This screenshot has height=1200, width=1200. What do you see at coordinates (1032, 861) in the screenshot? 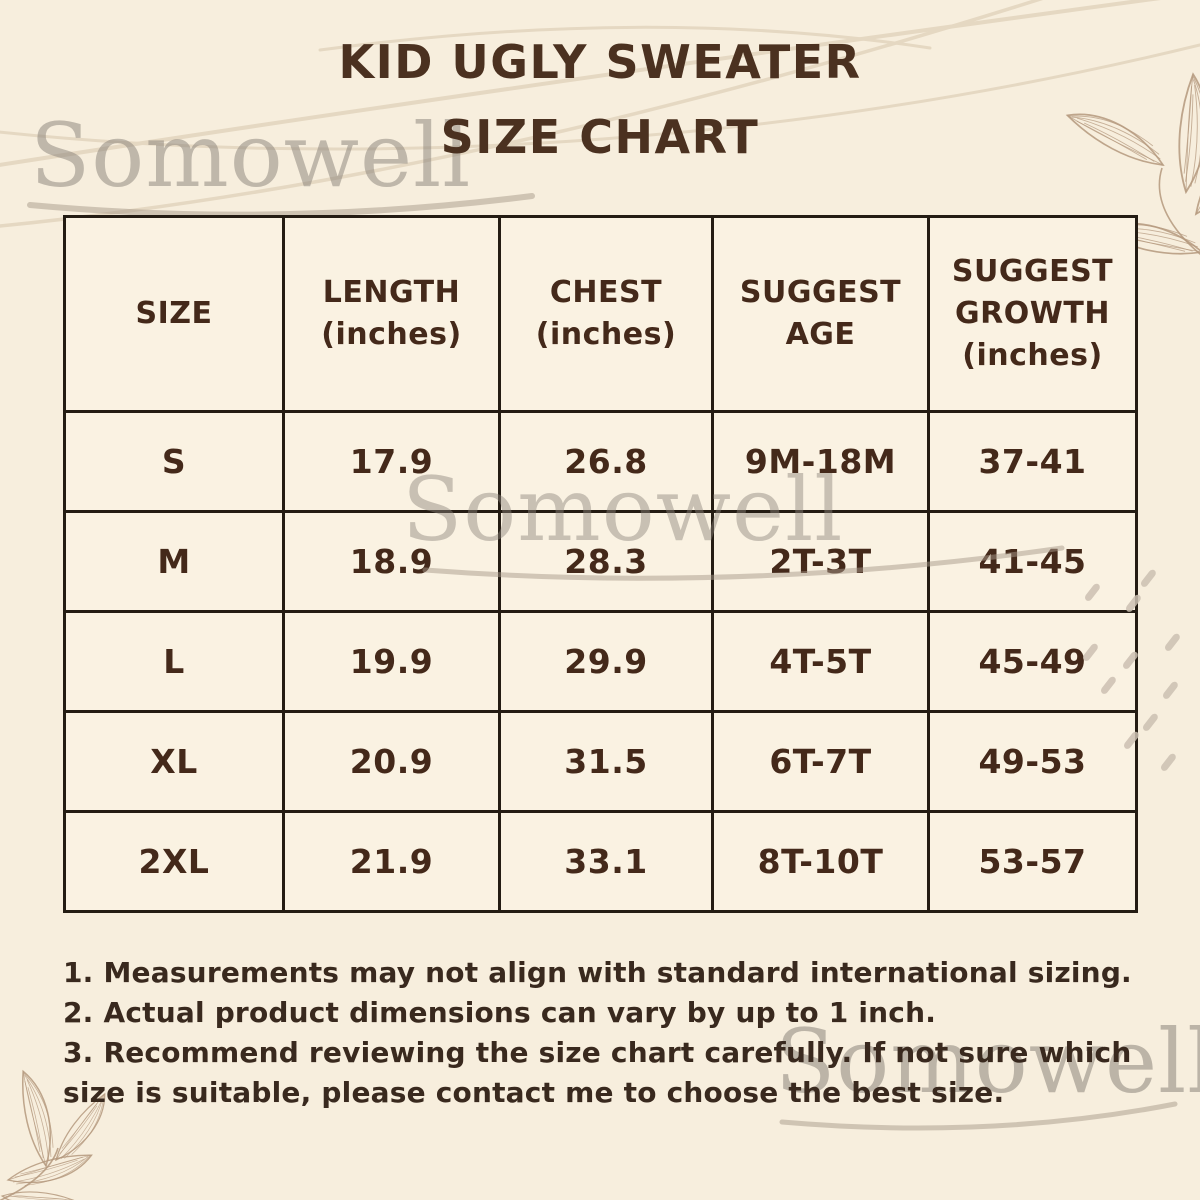
I see `growth-cell: 53-57` at bounding box center [1032, 861].